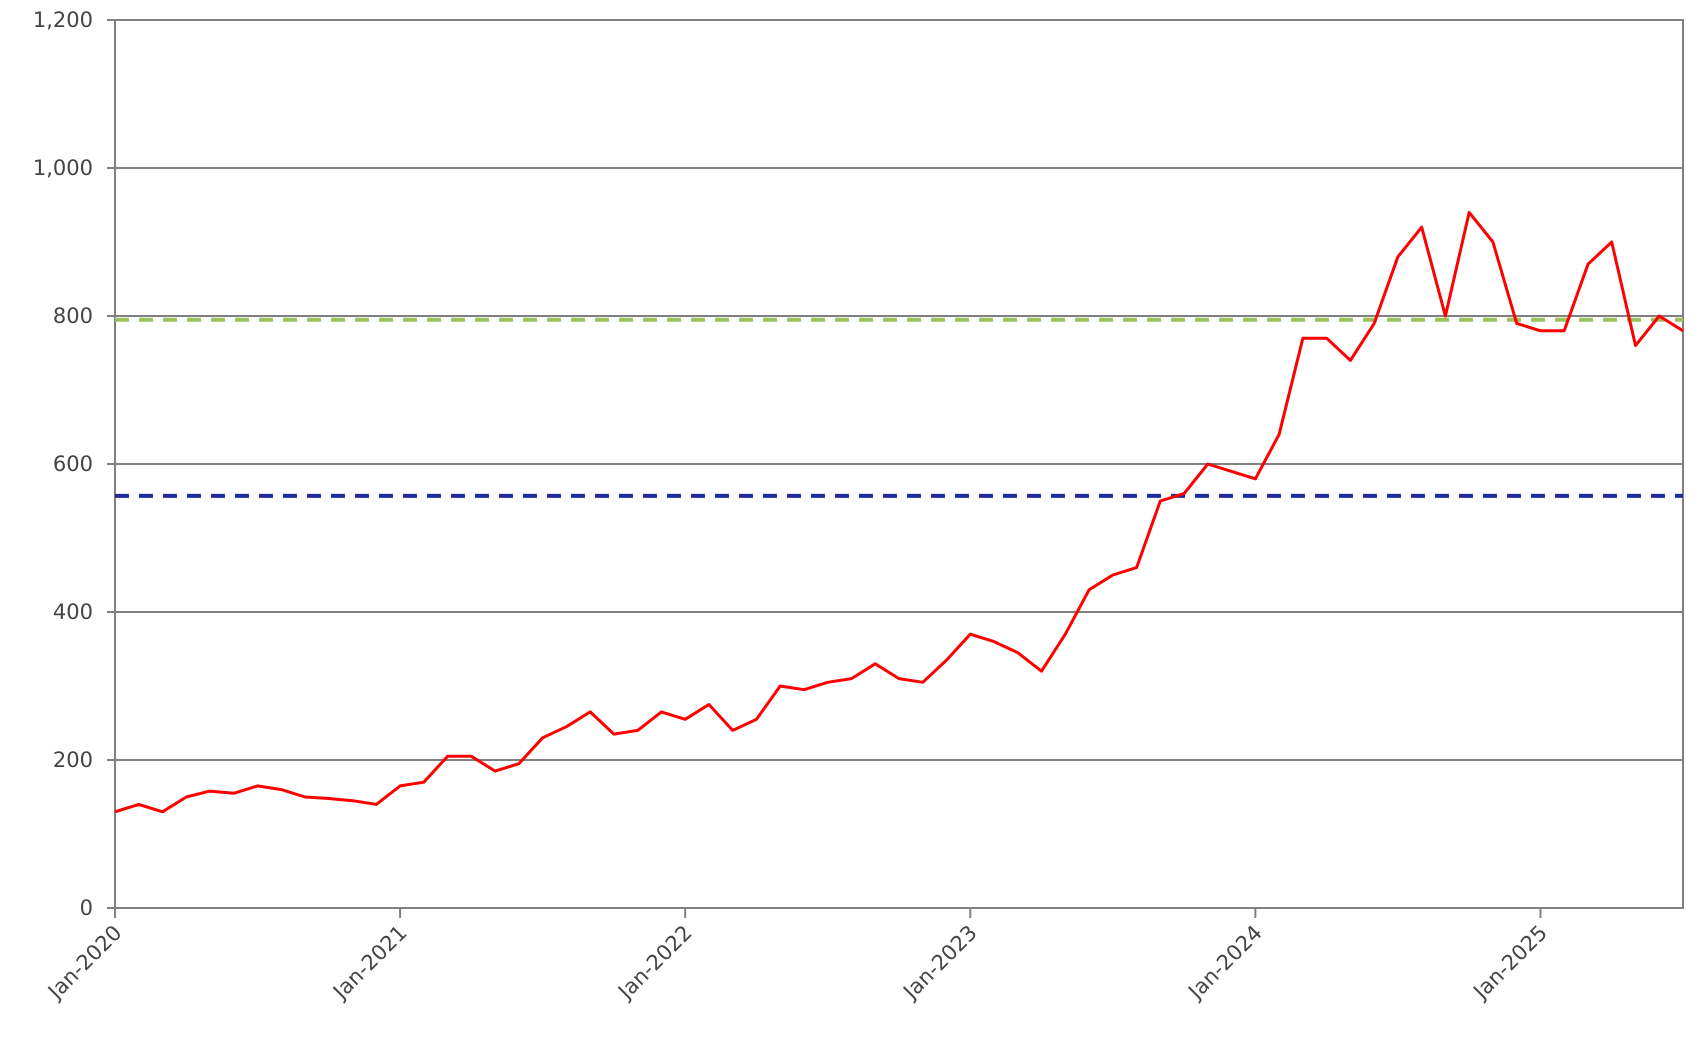 The height and width of the screenshot is (1057, 1707). Describe the element at coordinates (1510, 963) in the screenshot. I see `x-tick-label: Jan-2025` at that location.